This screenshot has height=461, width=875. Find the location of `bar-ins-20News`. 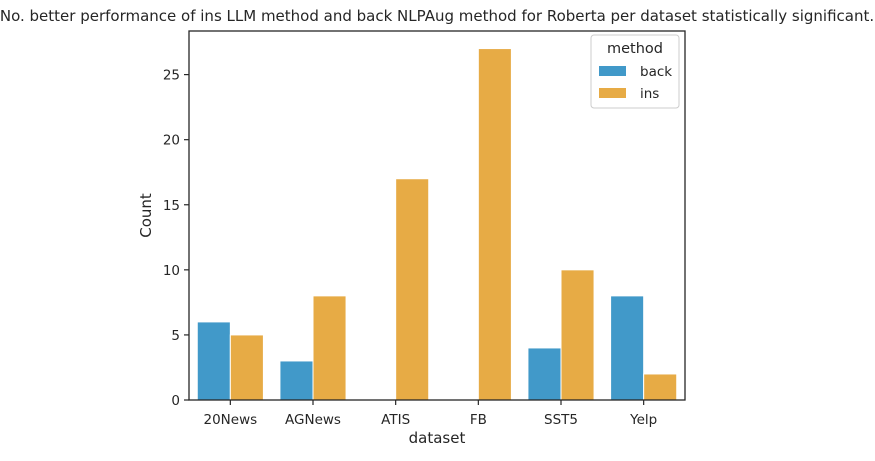

bar-ins-20News is located at coordinates (246, 367).